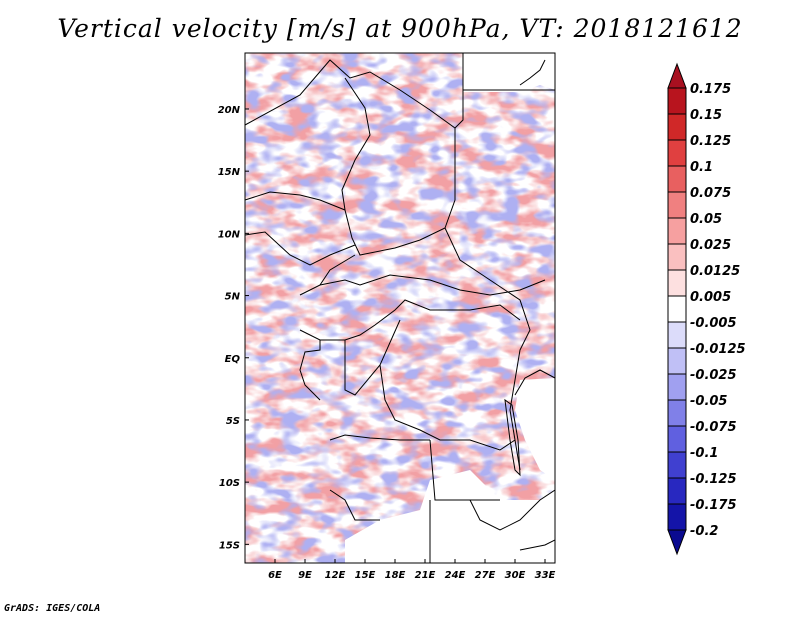  I want to click on lat-tick-label: 10S, so click(229, 483).